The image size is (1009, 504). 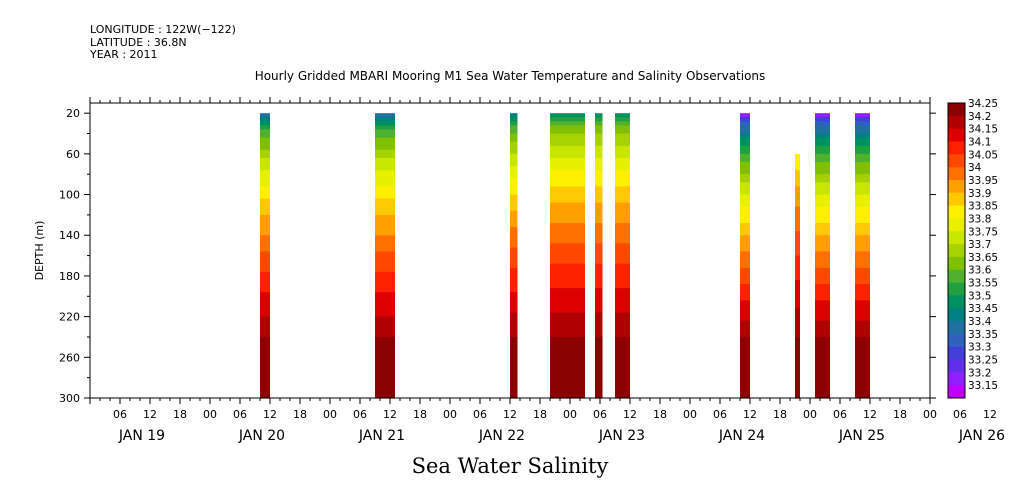 What do you see at coordinates (979, 296) in the screenshot?
I see `colorbar-label: 33.5` at bounding box center [979, 296].